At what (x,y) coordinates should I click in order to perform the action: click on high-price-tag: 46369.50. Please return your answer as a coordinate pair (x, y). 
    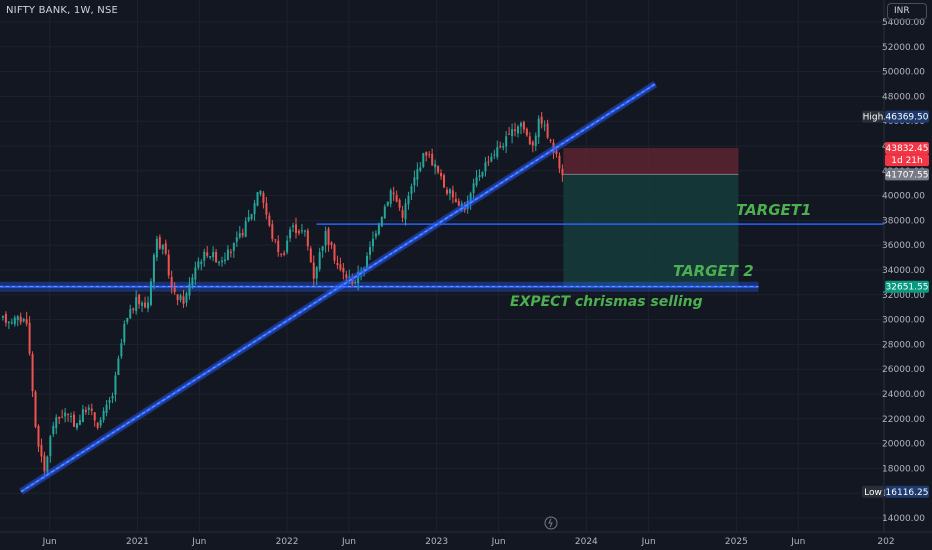
    Looking at the image, I should click on (907, 118).